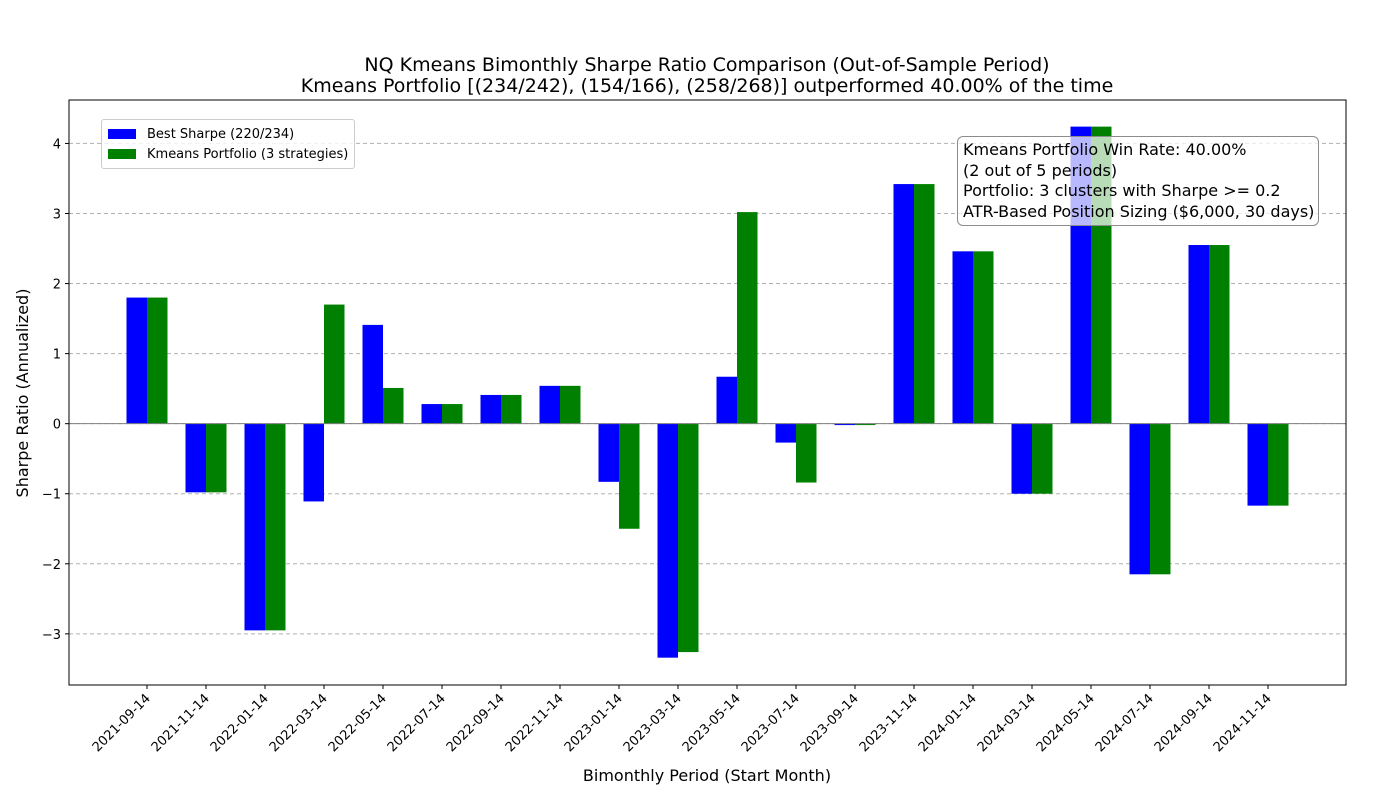 The width and height of the screenshot is (1400, 800). Describe the element at coordinates (1105, 149) in the screenshot. I see `annotation-line: Kmeans Portfolio Win Rate: 40.00%` at that location.